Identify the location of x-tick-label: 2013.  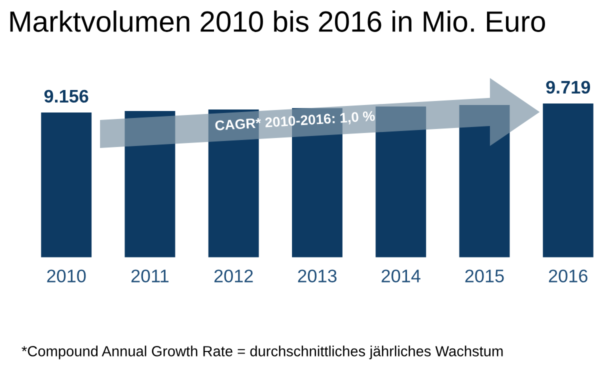
(317, 276).